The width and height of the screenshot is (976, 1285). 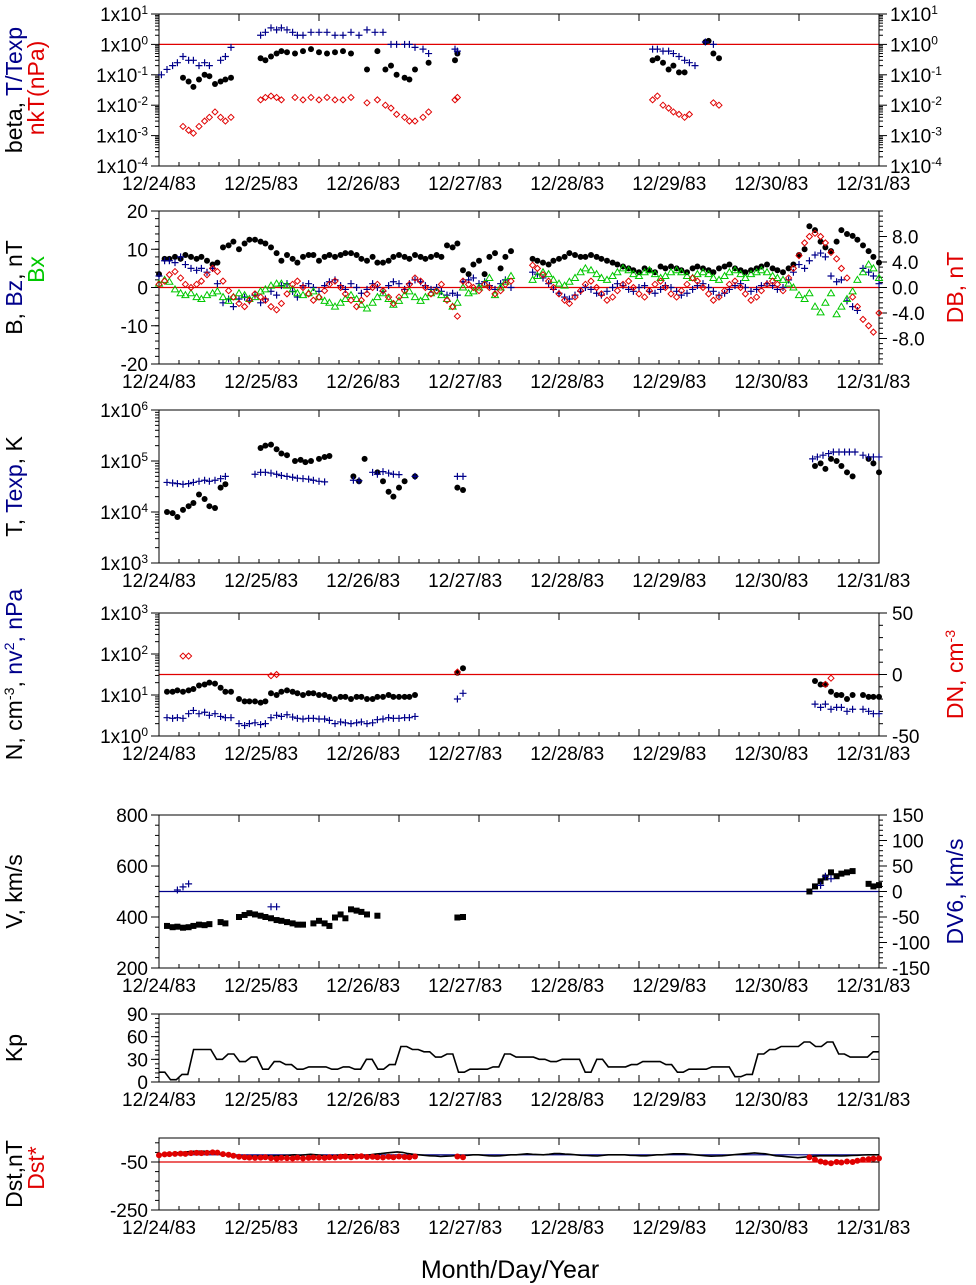 What do you see at coordinates (261, 986) in the screenshot?
I see `date-tick-label: 12/25/83` at bounding box center [261, 986].